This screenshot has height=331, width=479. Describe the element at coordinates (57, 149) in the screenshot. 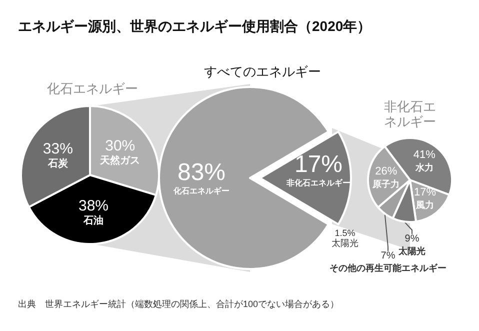

I see `data-label: 33%` at that location.